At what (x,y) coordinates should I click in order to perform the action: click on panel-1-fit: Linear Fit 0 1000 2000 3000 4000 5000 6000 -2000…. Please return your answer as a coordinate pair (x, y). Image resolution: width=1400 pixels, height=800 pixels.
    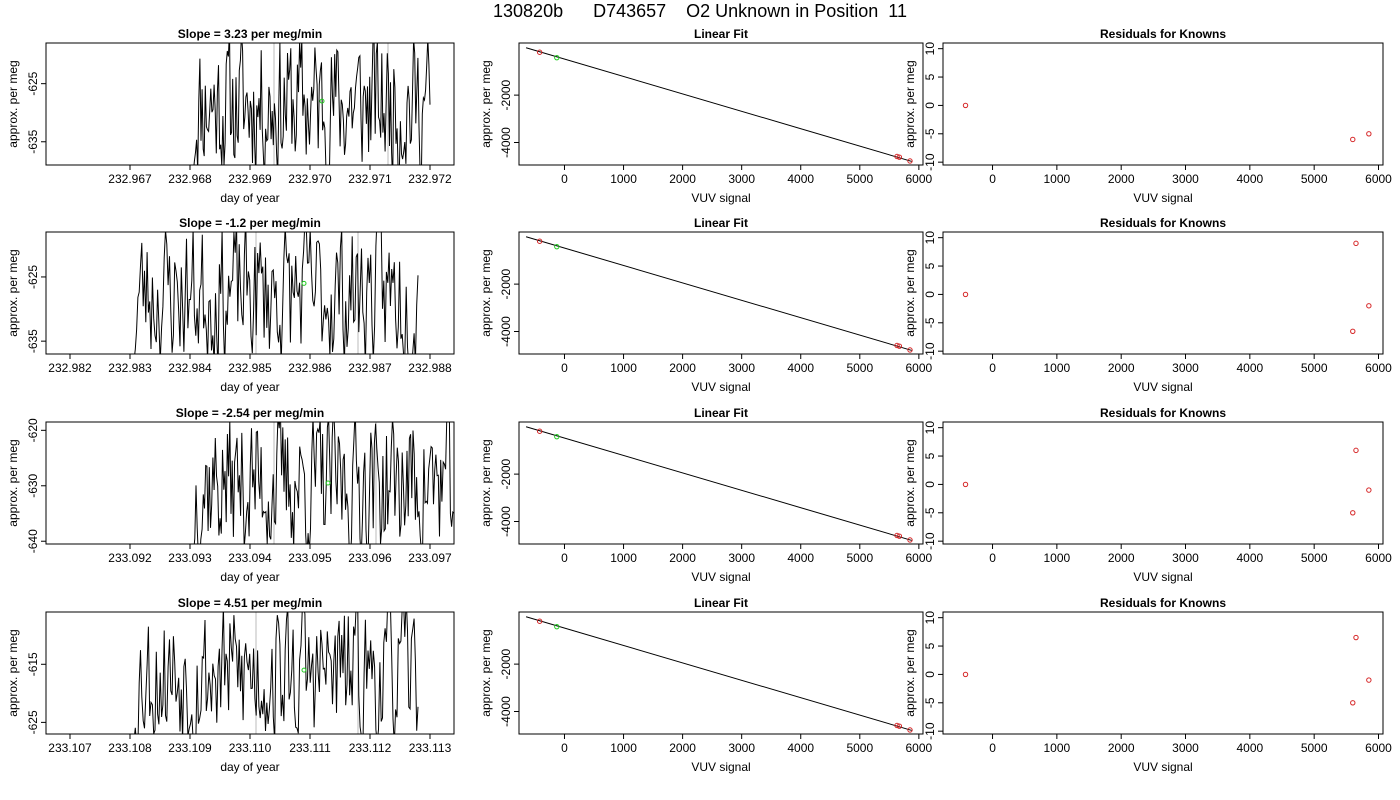
    Looking at the image, I should click on (706, 116).